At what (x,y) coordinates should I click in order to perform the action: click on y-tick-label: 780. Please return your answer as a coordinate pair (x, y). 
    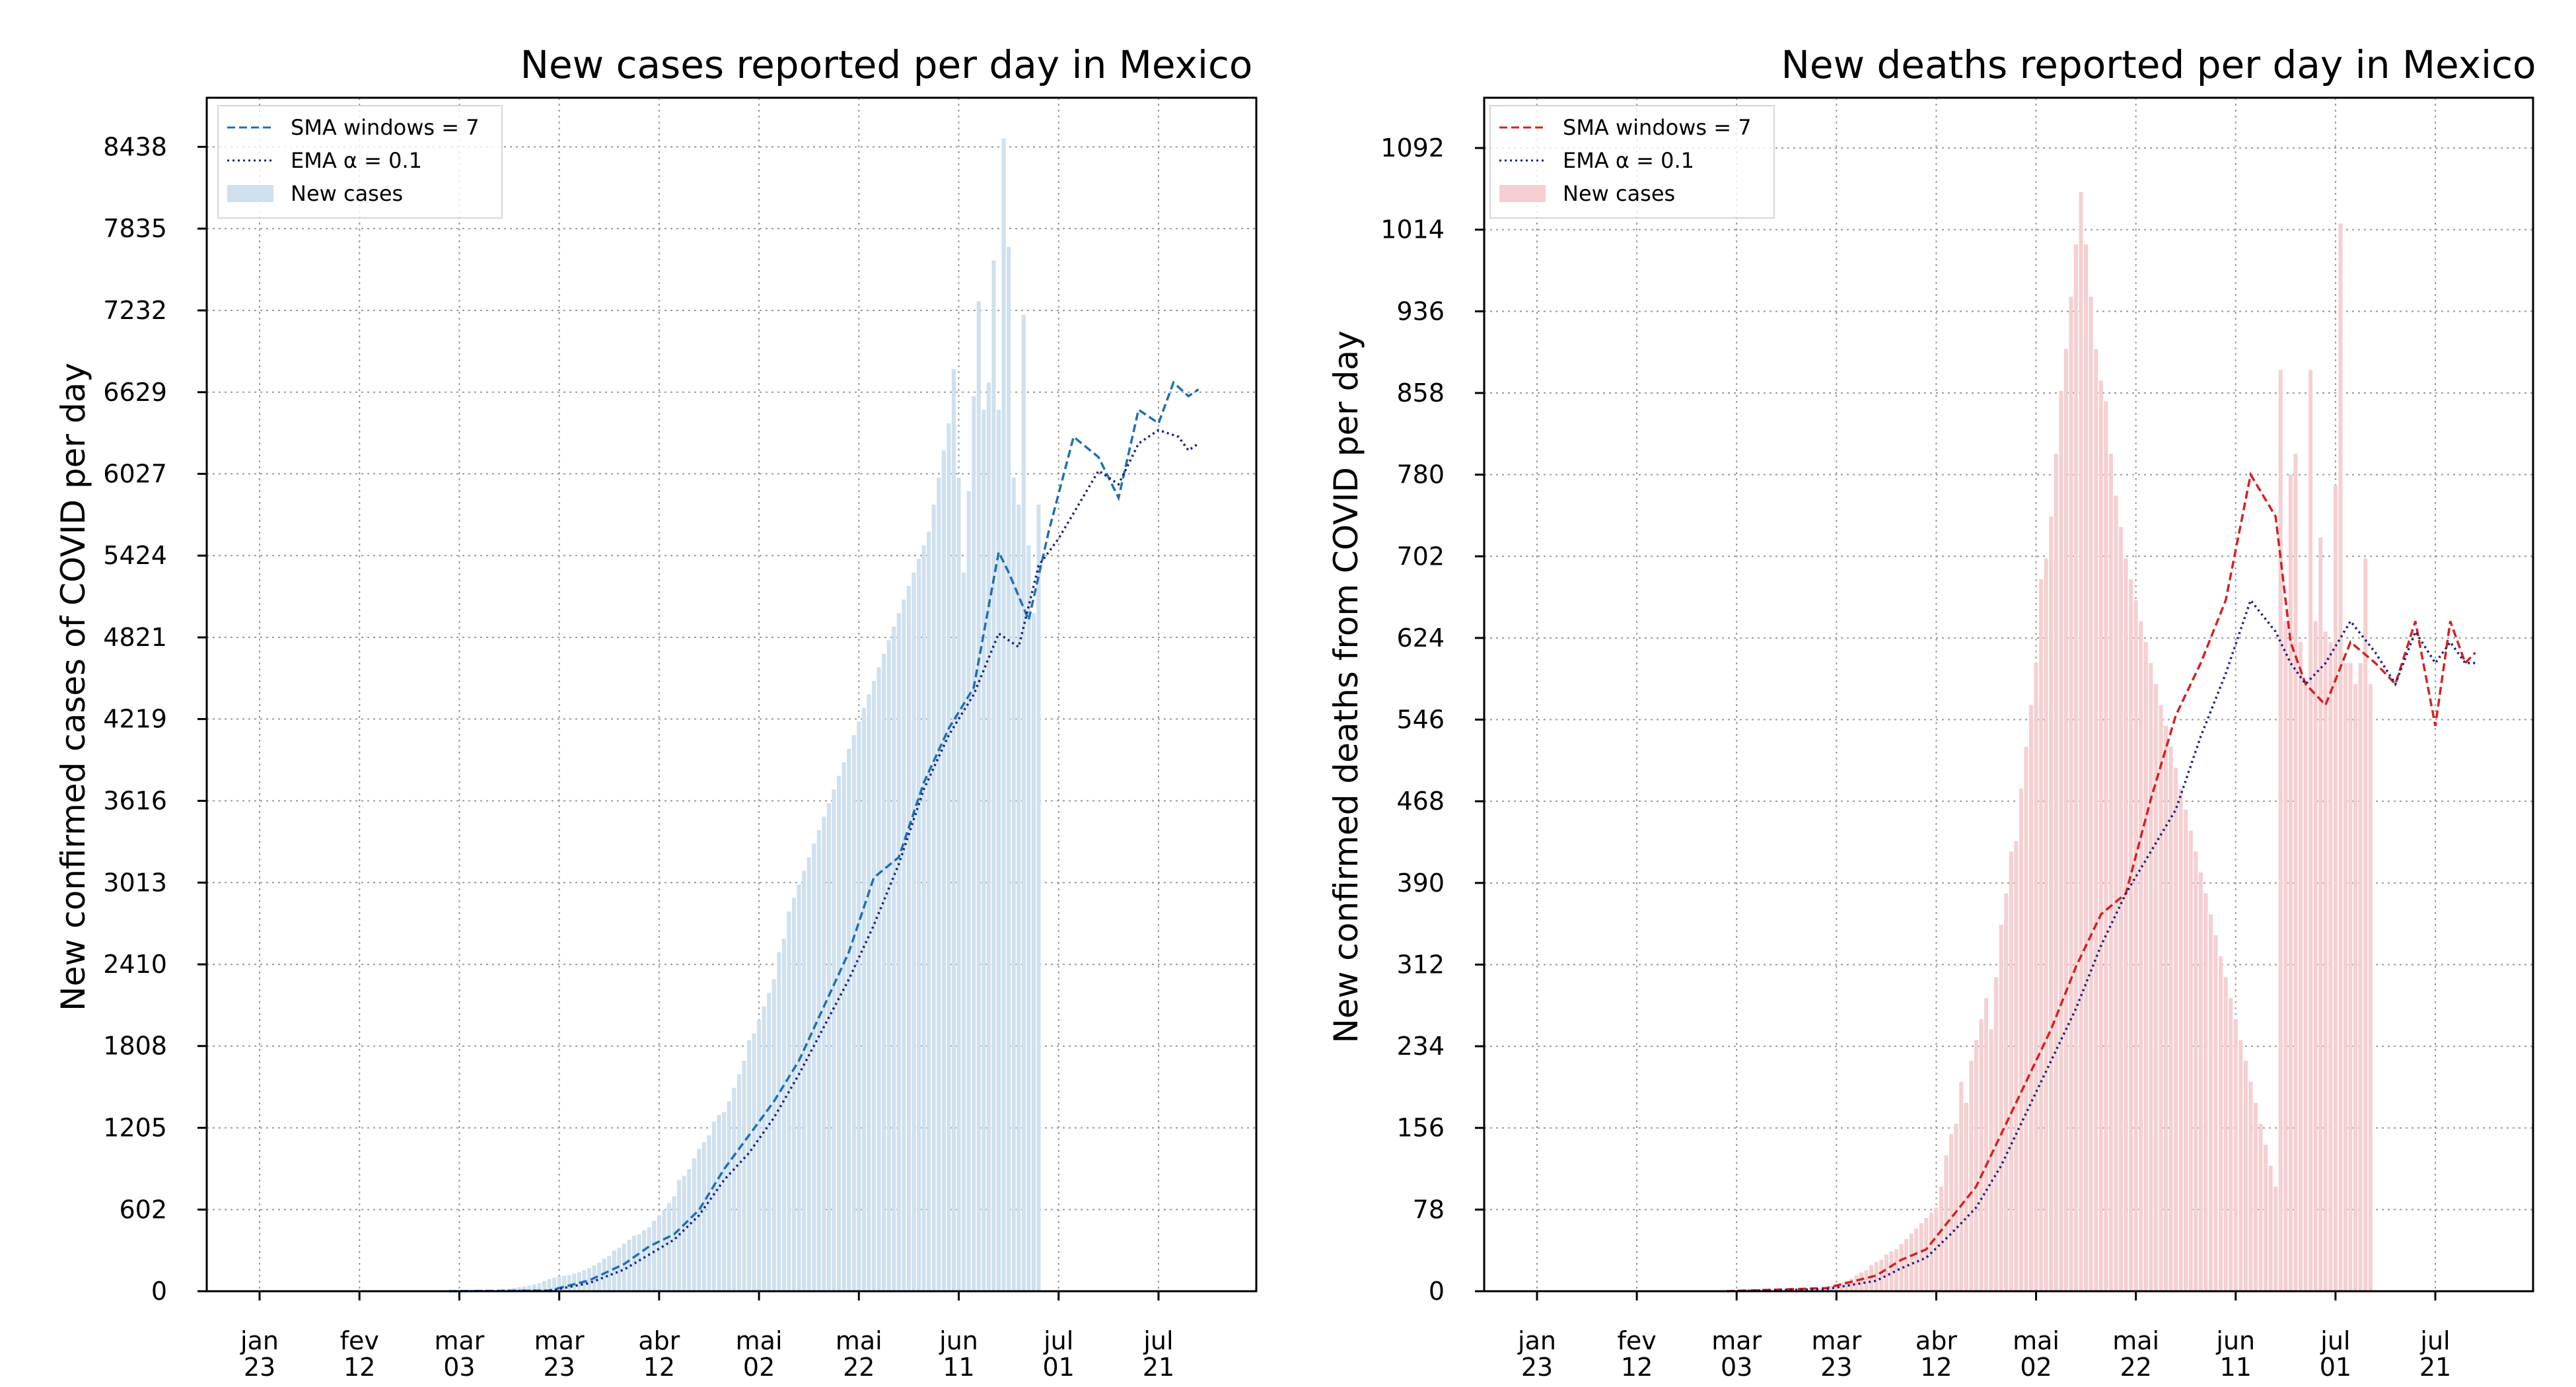
    Looking at the image, I should click on (1420, 474).